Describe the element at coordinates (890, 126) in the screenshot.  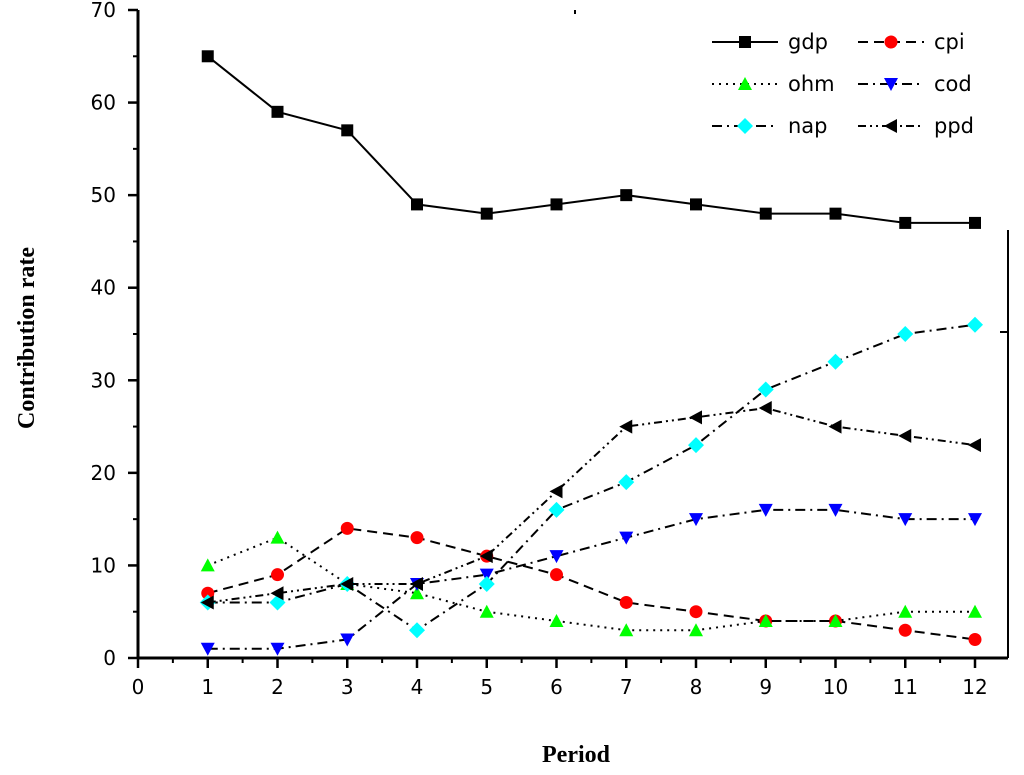
I see `legend-marker-ppd` at that location.